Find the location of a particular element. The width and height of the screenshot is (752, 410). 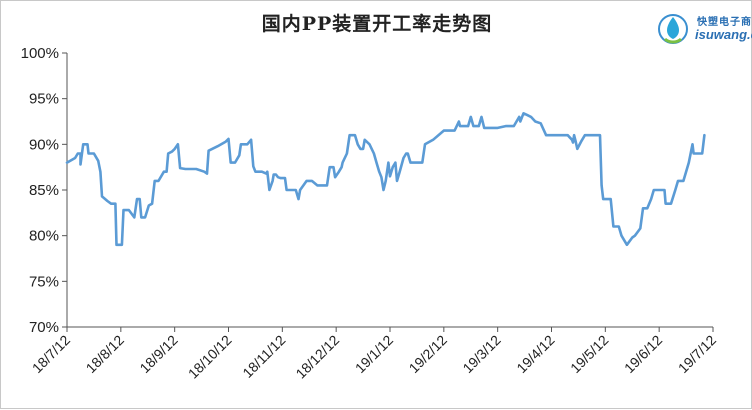

x-tick-label: 19/6/12 is located at coordinates (643, 354).